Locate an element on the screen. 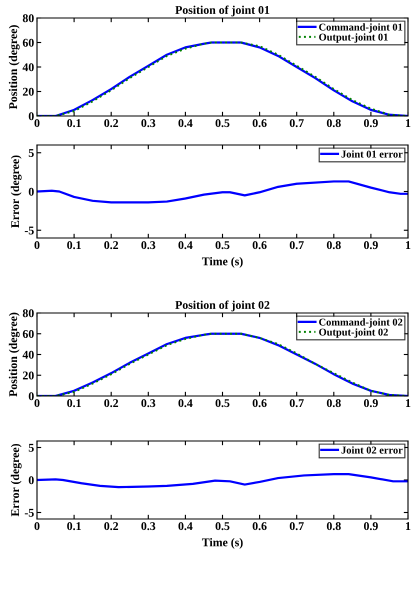  chart-title: Position of joint 01 is located at coordinates (222, 11).